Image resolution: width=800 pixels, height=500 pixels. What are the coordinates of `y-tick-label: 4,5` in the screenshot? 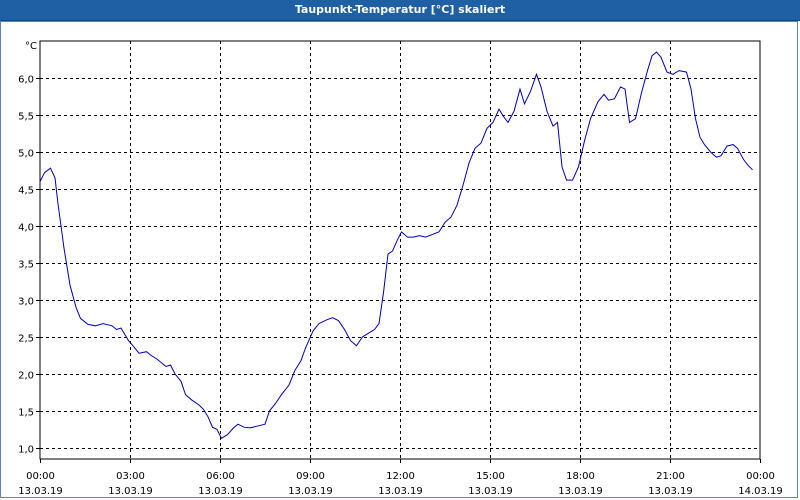 It's located at (26, 191).